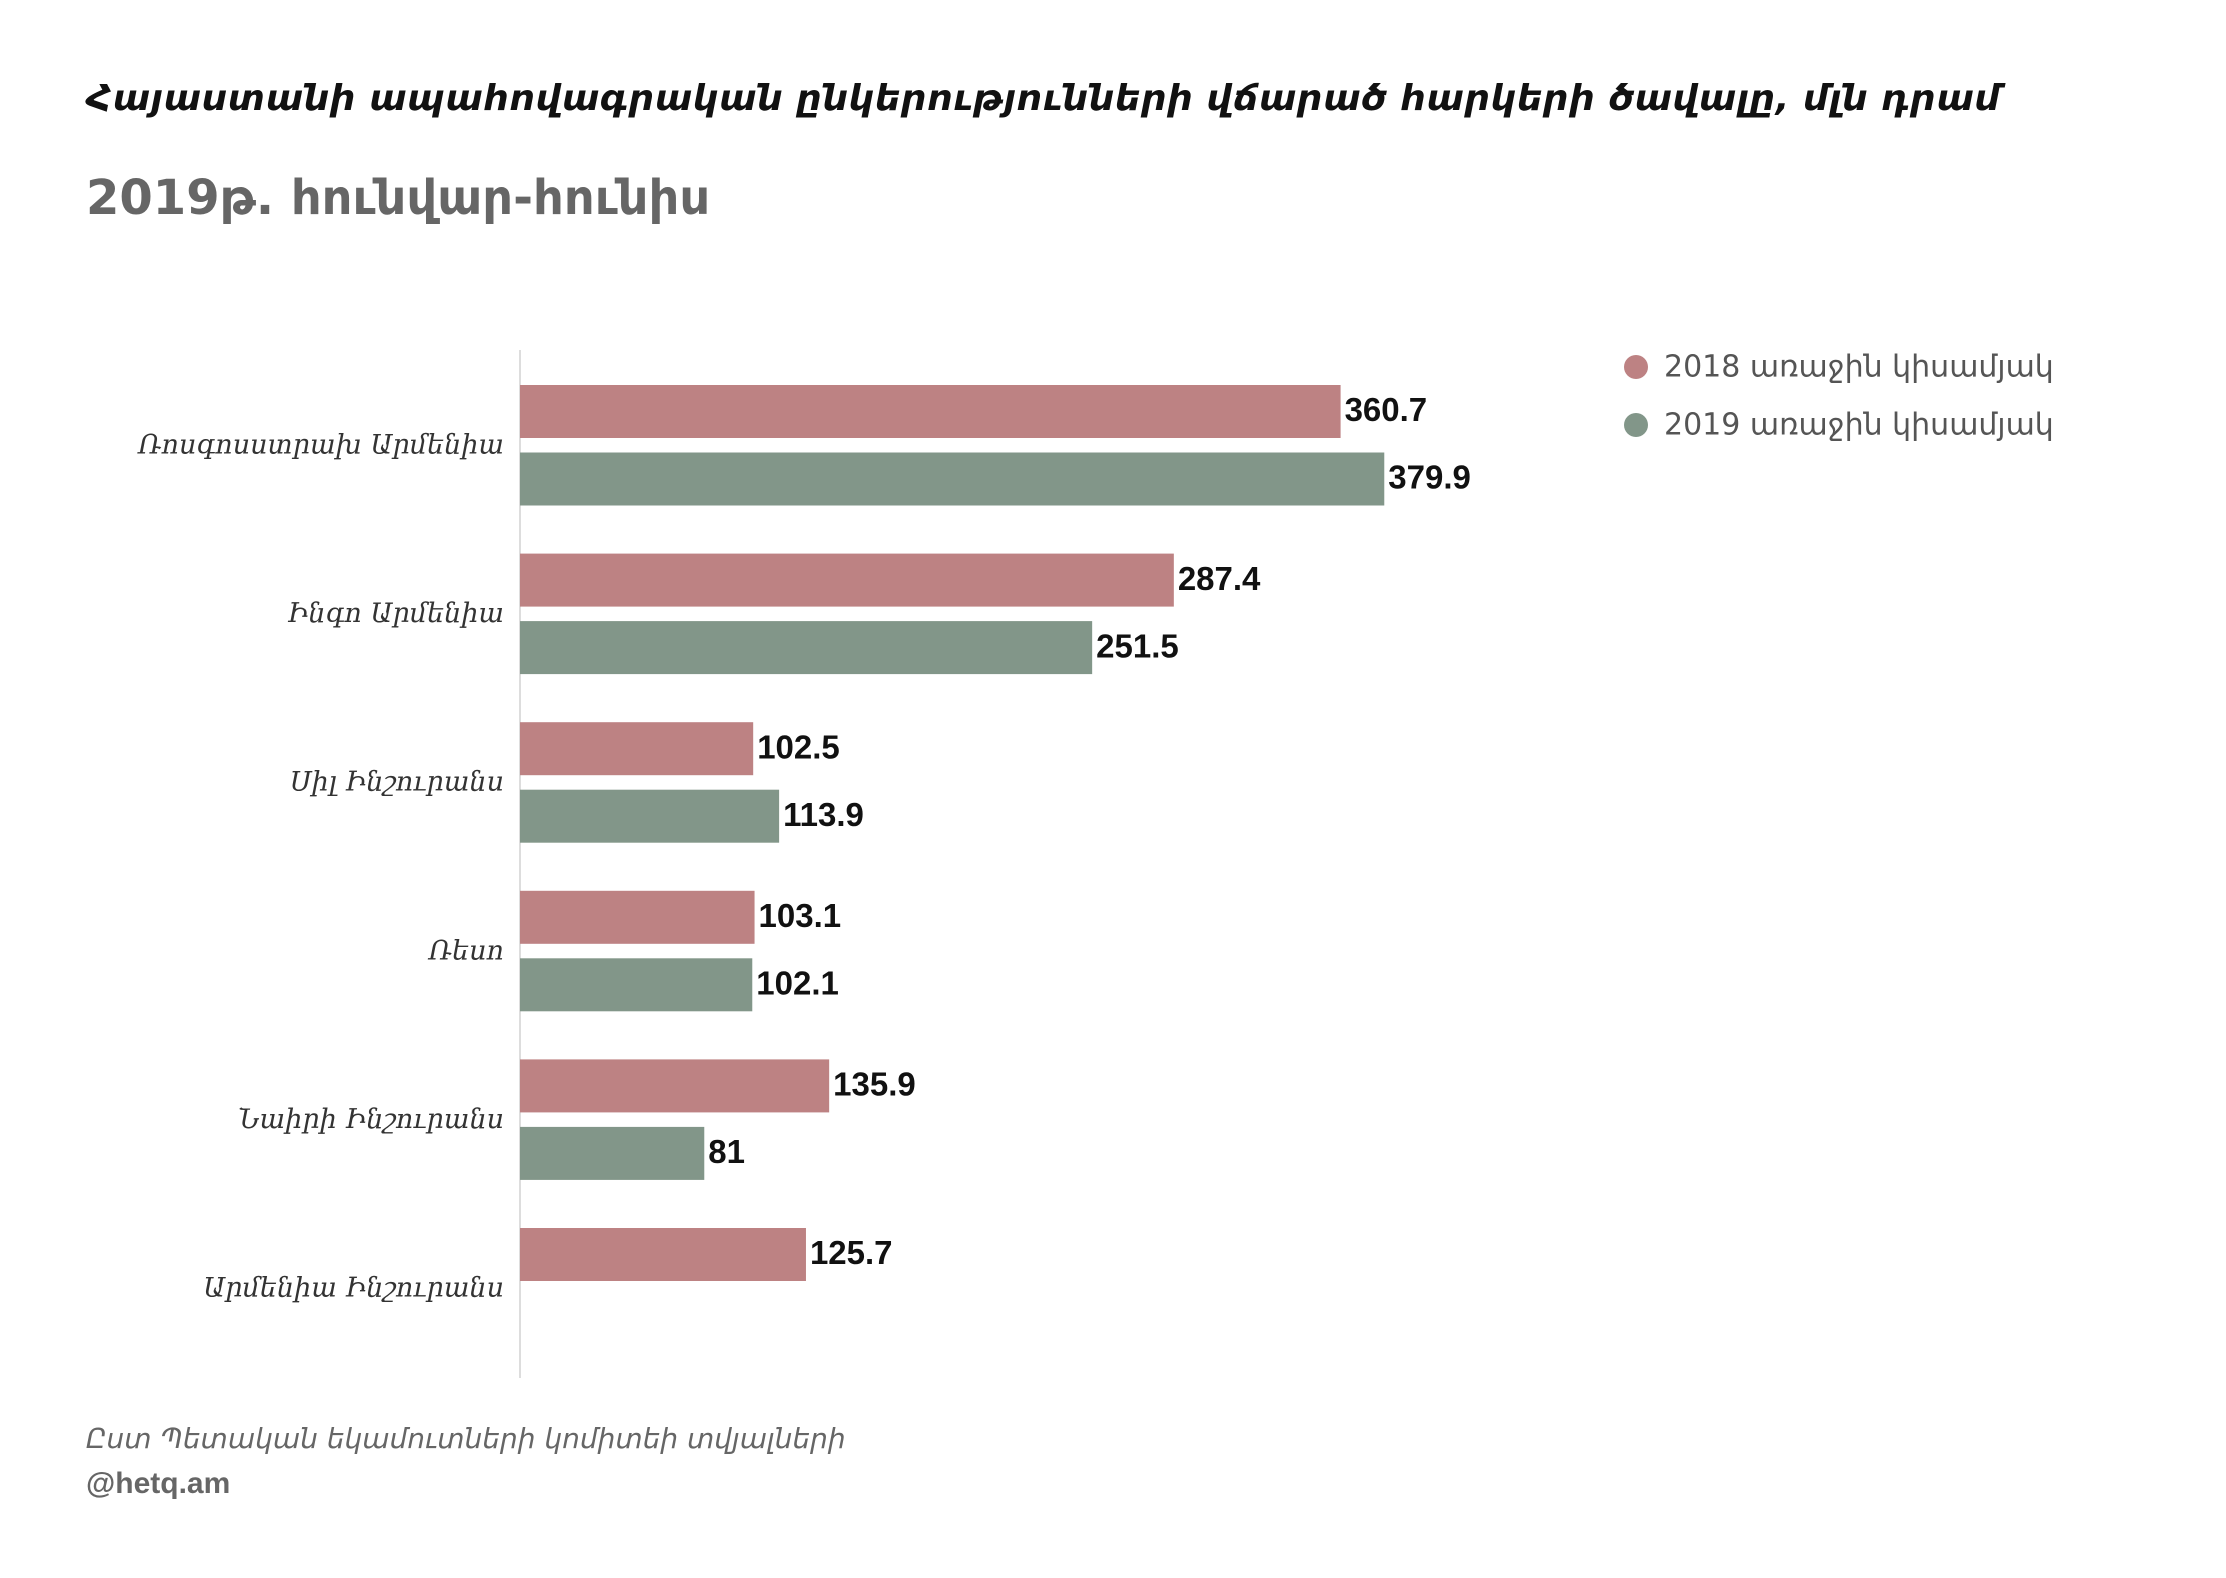  What do you see at coordinates (353, 1288) in the screenshot?
I see `category-label: Արմենիա Ինշուրանս` at bounding box center [353, 1288].